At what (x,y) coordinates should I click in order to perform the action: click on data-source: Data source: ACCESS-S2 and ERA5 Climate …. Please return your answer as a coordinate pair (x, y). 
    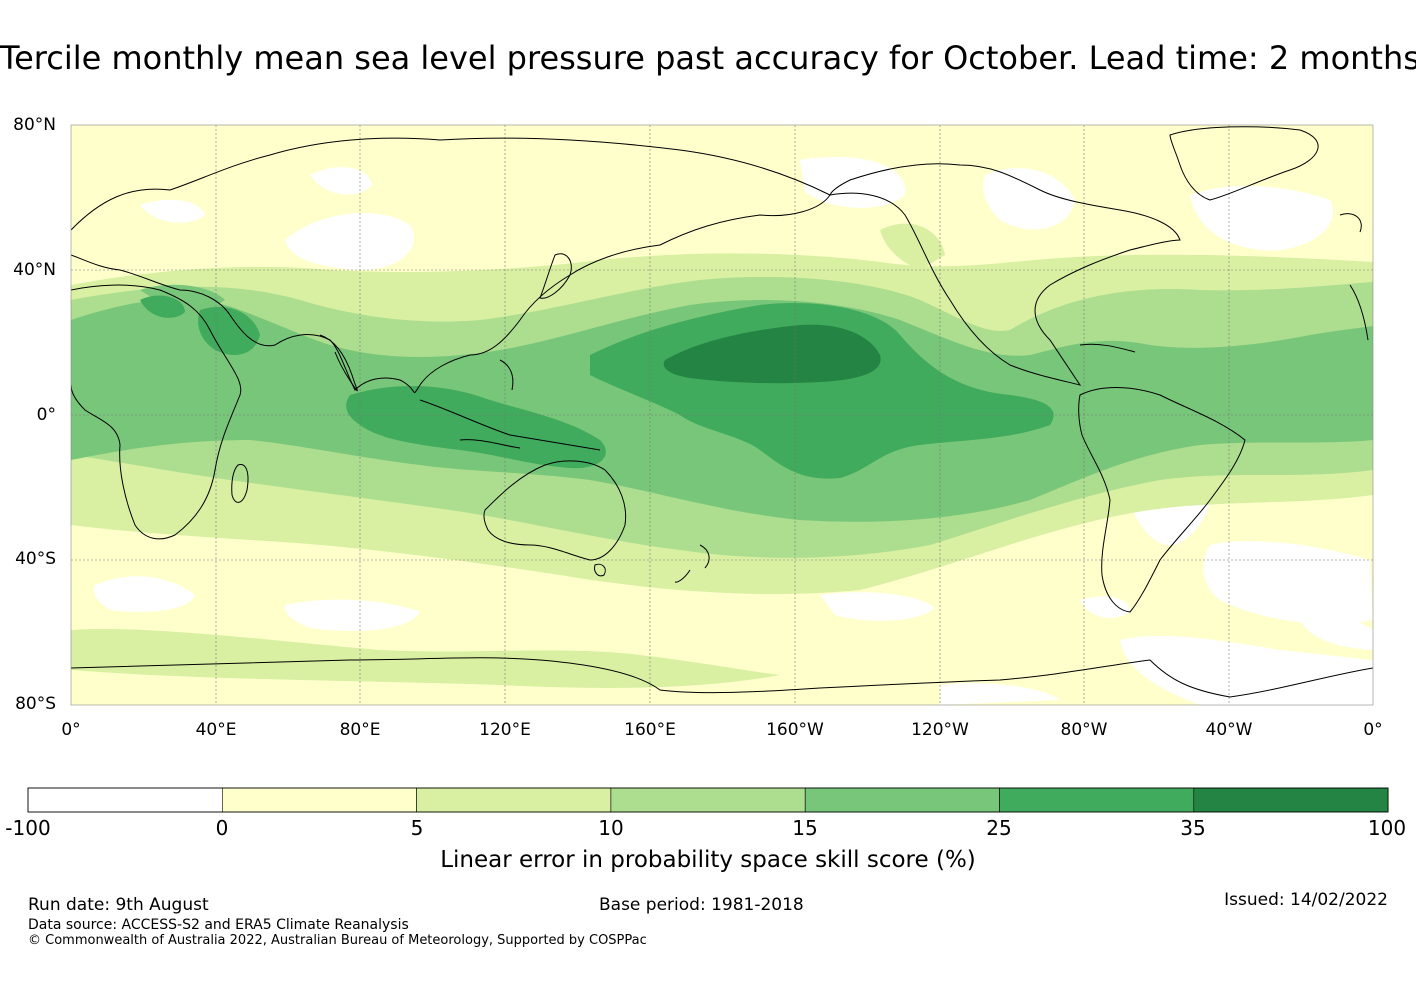
    Looking at the image, I should click on (218, 925).